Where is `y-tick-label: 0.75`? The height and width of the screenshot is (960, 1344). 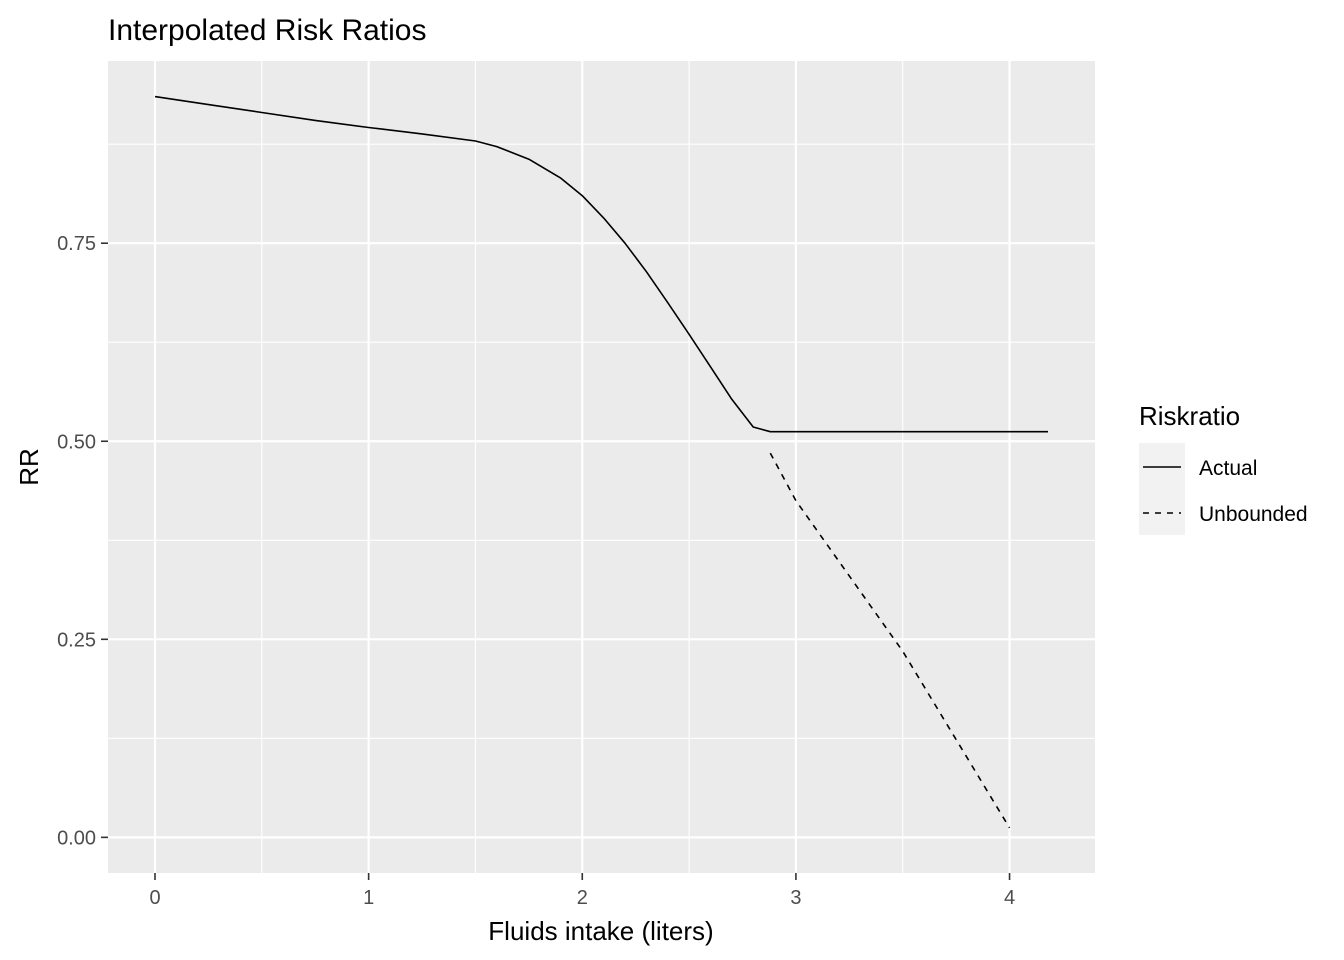 y-tick-label: 0.75 is located at coordinates (76, 244).